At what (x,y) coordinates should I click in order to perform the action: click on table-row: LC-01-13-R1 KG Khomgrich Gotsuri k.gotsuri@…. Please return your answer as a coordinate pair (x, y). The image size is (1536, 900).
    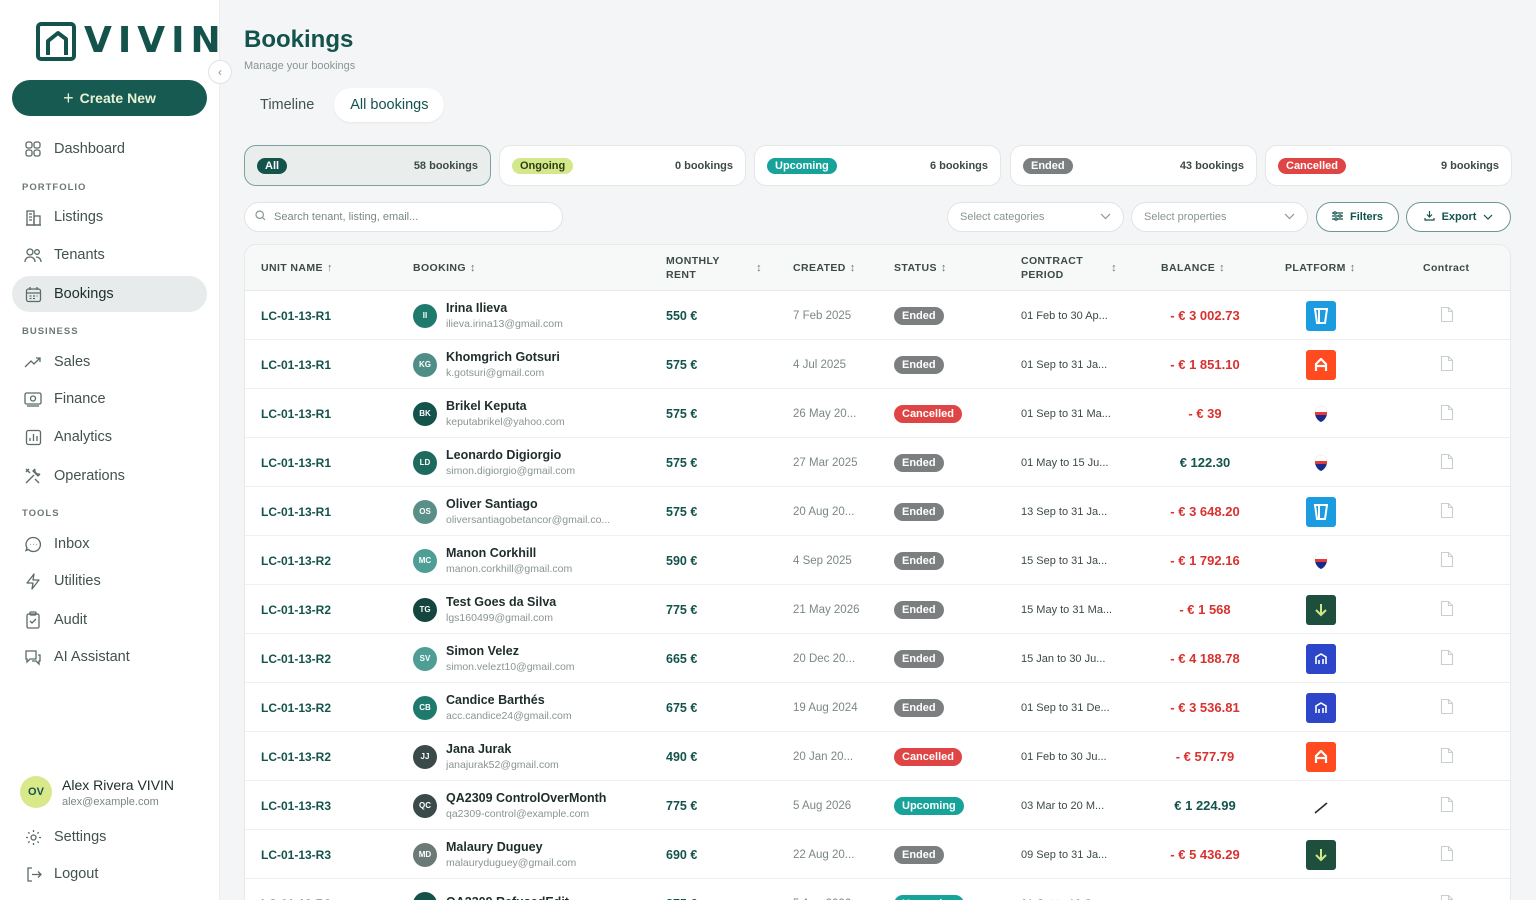
    Looking at the image, I should click on (877, 364).